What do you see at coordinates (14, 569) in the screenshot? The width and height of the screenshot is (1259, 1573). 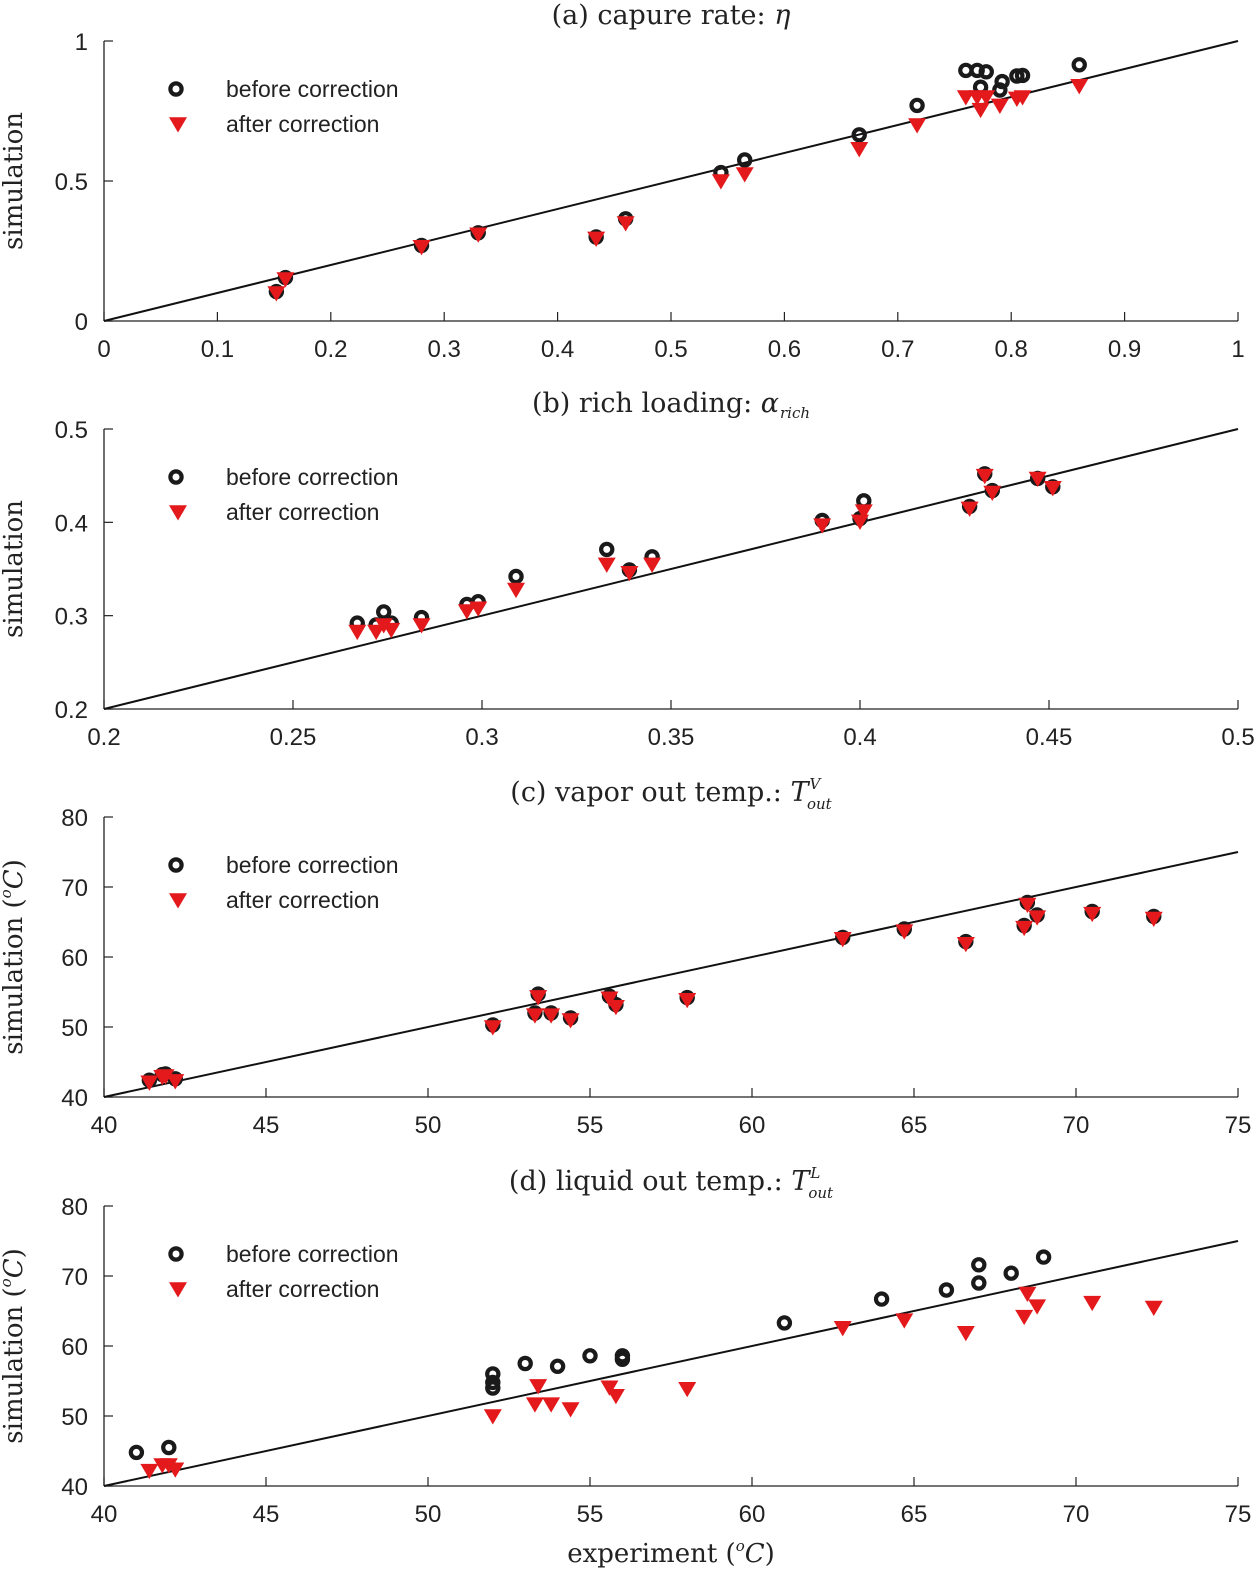 I see `y-axis-label: simulation` at bounding box center [14, 569].